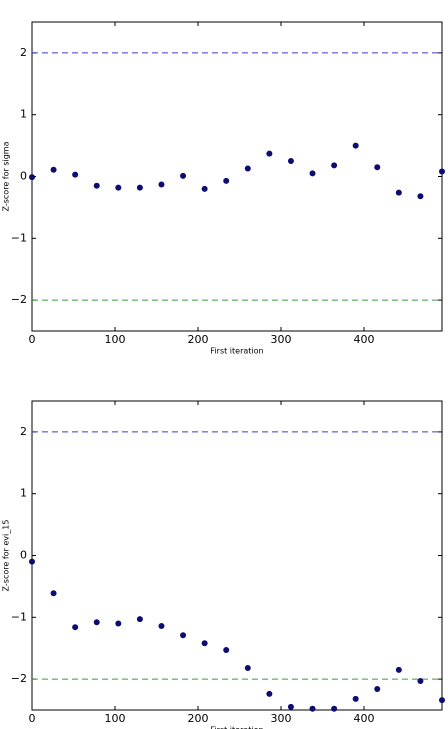 The width and height of the screenshot is (448, 729). Describe the element at coordinates (6, 556) in the screenshot. I see `y-axis-label: Z-score for evi_15` at that location.